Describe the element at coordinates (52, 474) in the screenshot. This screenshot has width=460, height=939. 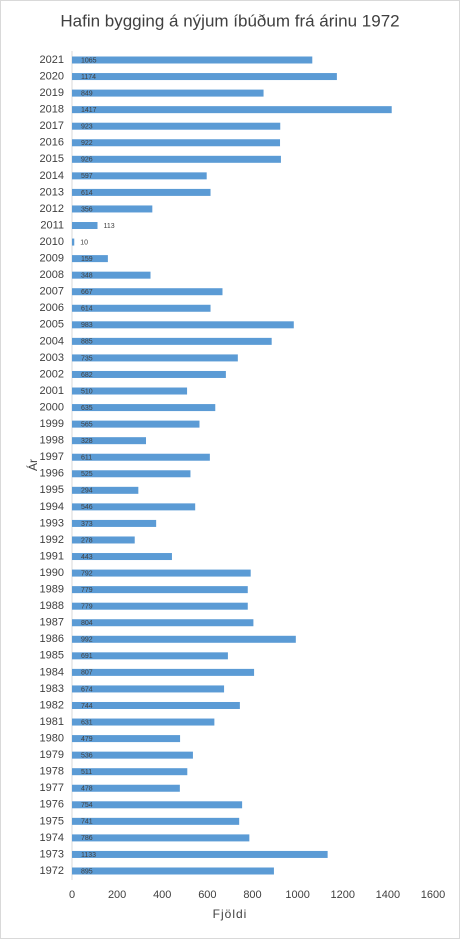
I see `y-tick-label: 1996` at that location.